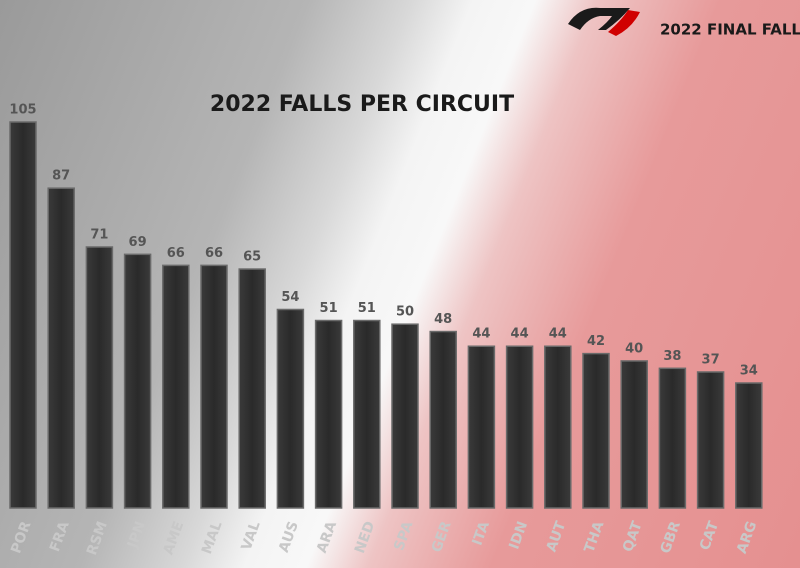  Describe the element at coordinates (327, 537) in the screenshot. I see `x-tick-label: ARA` at that location.